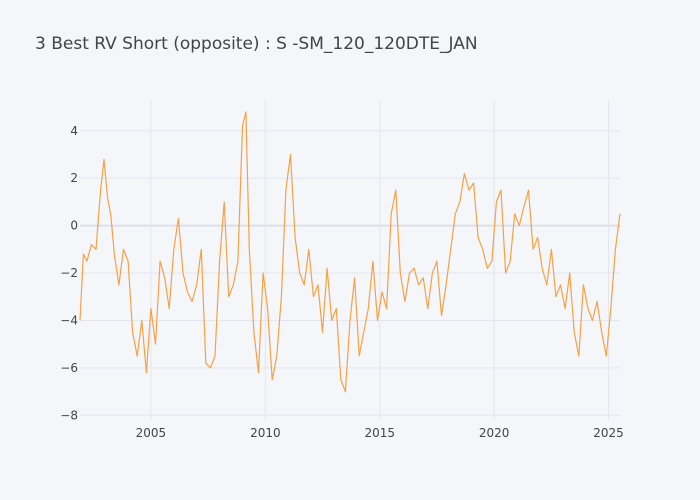  I want to click on y-tick-label: −8, so click(69, 415).